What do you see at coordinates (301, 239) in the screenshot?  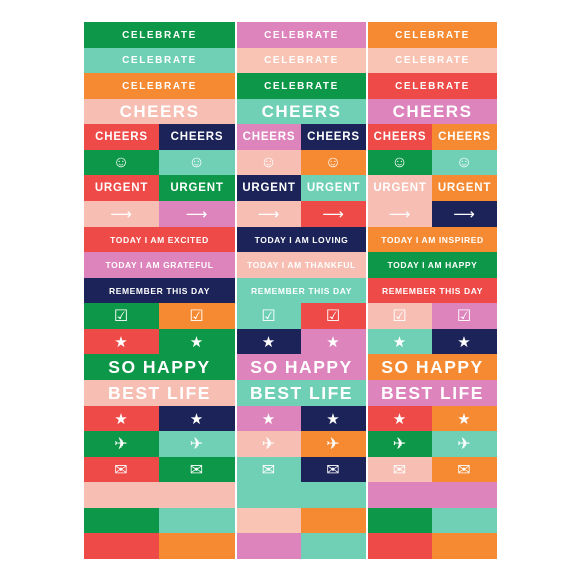 I see `sticker-loving: TODAY I AM LOVING` at bounding box center [301, 239].